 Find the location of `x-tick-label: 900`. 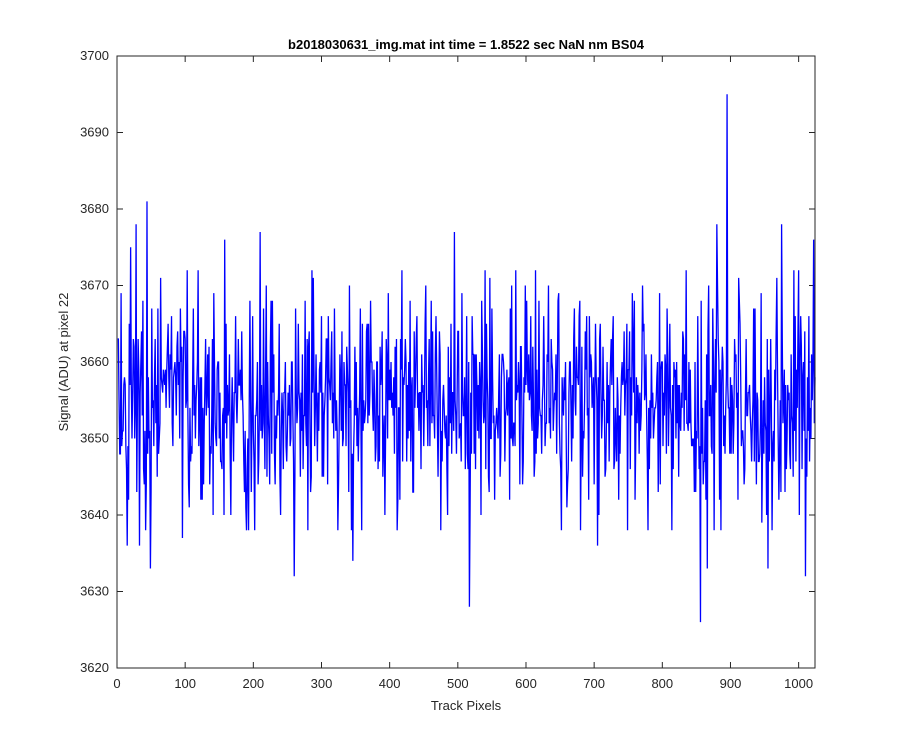

x-tick-label: 900 is located at coordinates (731, 683).